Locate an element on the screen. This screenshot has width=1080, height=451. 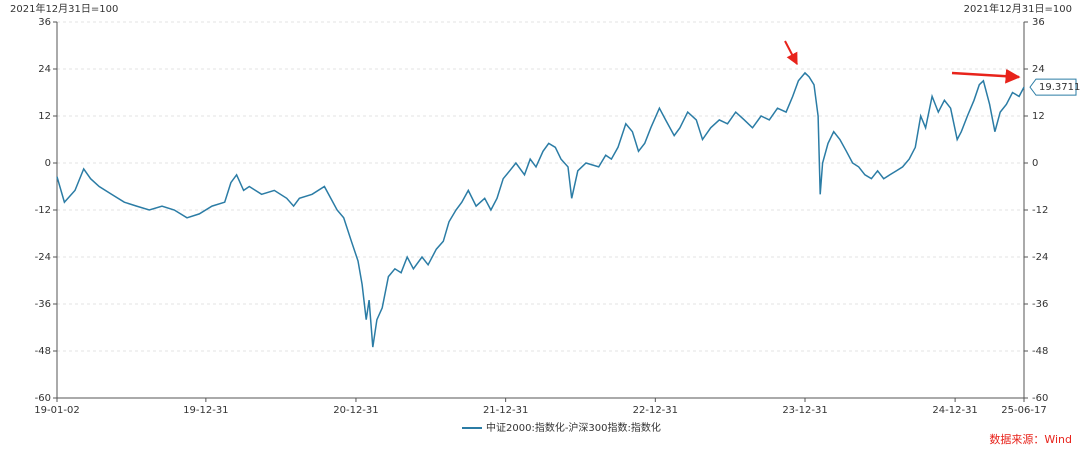
y-tick-label: -60 is located at coordinates (43, 398).